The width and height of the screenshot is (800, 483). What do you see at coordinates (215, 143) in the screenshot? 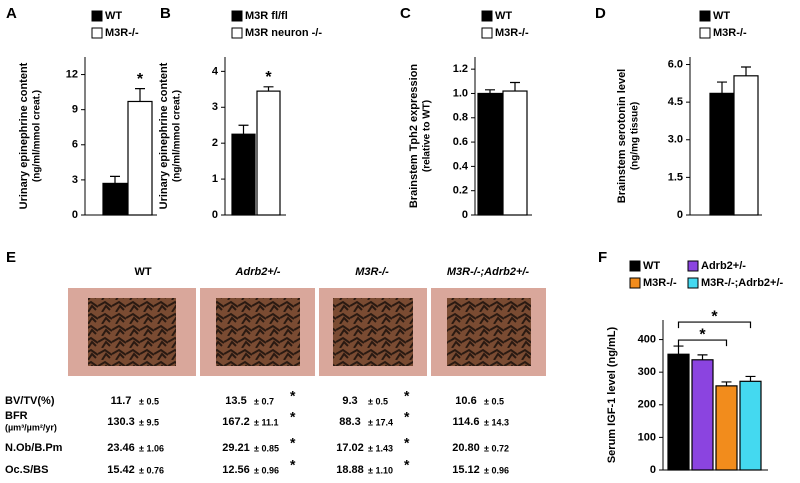
I see `y-tick-label: 2` at bounding box center [215, 143].